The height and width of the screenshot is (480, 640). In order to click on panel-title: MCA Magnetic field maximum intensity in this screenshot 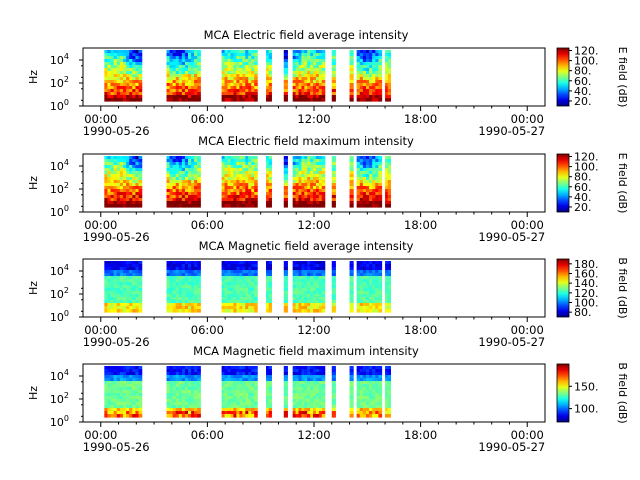, I will do `click(306, 351)`.